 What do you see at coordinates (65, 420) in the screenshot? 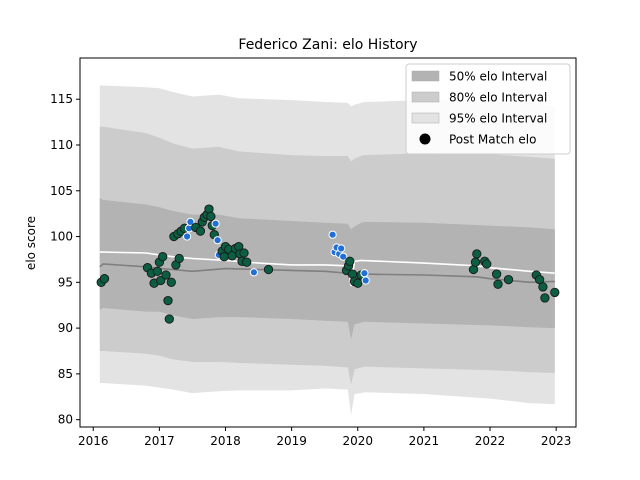
I see `y-tick-label: 80` at bounding box center [65, 420].